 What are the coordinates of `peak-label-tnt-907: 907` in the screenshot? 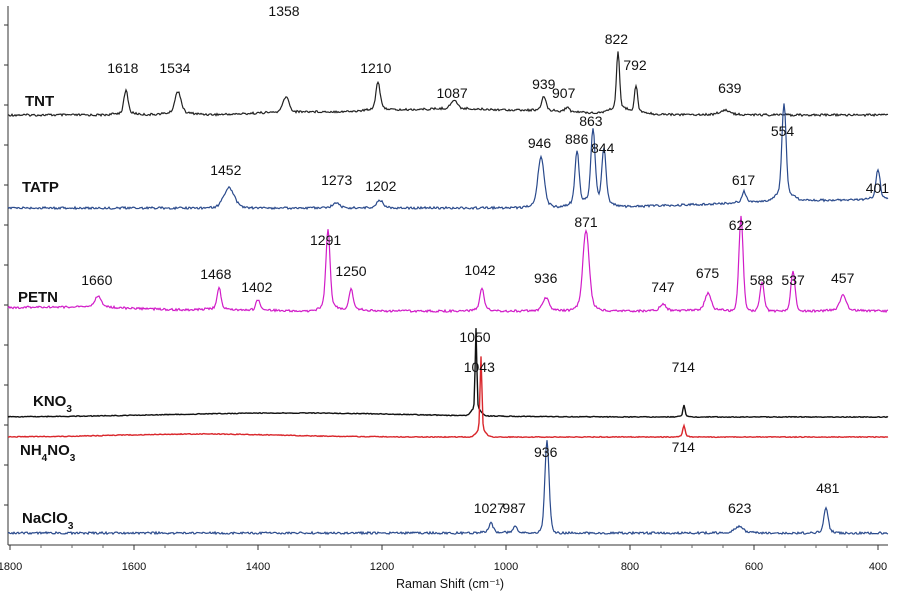 It's located at (564, 93).